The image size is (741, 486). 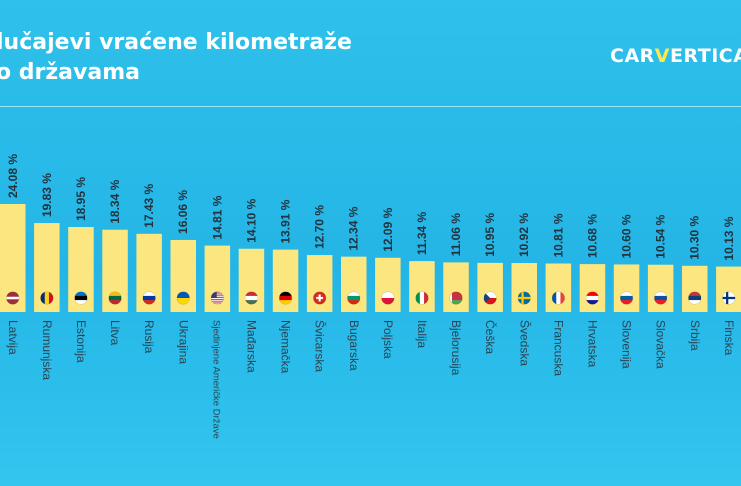 I want to click on value-label-11: 12.34 %, so click(x=354, y=228).